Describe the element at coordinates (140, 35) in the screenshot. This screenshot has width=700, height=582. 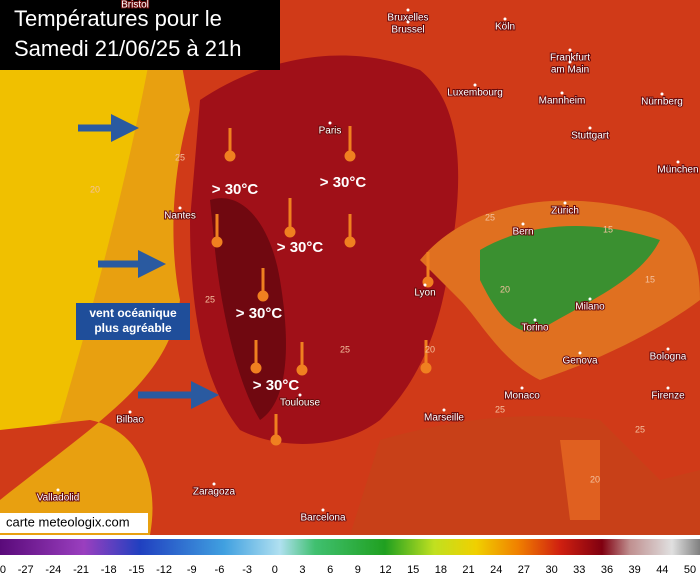
I see `title-box` at that location.